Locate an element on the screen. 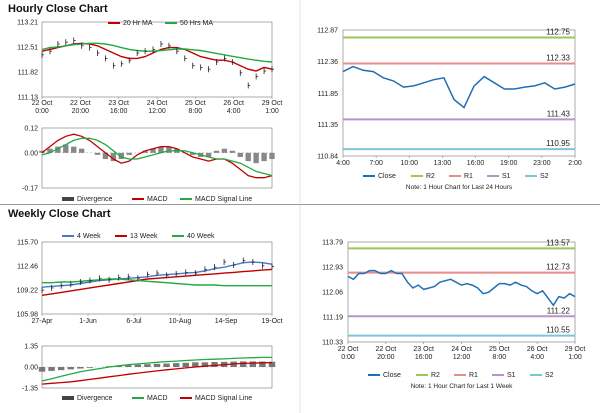  hourly-close-legend-s2-label: S2 is located at coordinates (544, 176).